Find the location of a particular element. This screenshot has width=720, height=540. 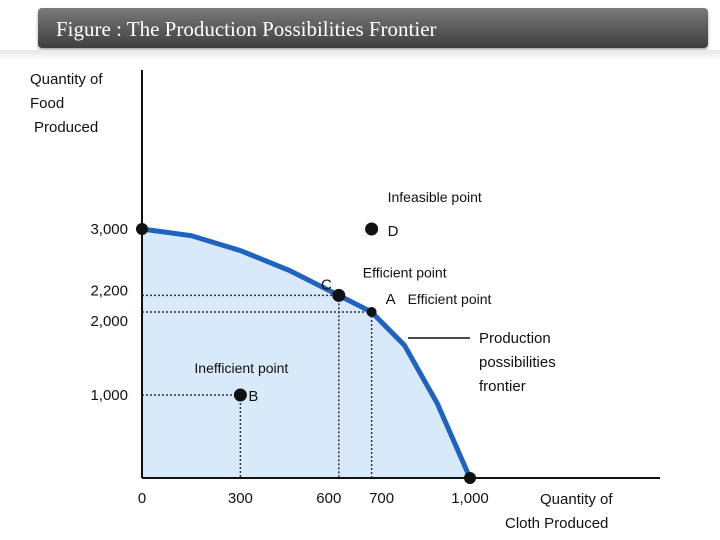

point-note-B: Inefficient point is located at coordinates (241, 368).